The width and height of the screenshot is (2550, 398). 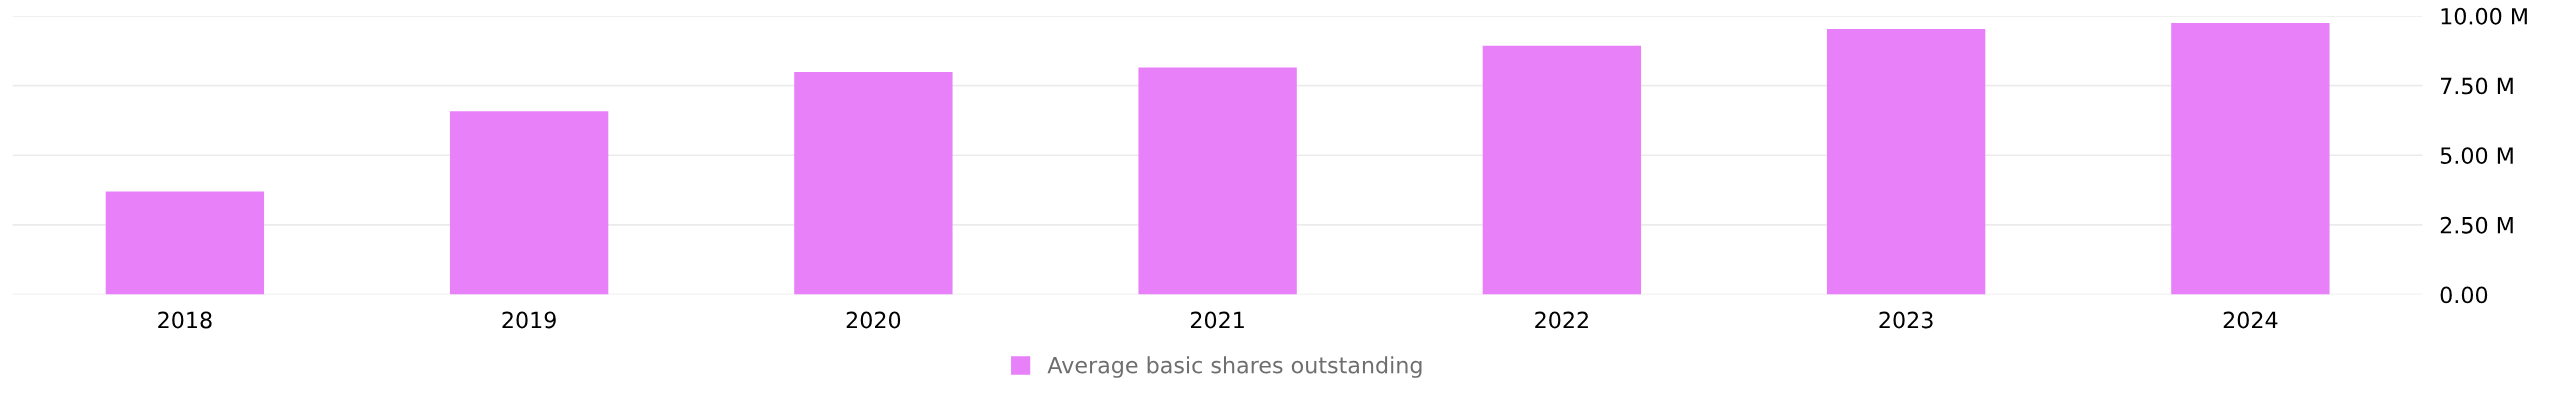 What do you see at coordinates (2476, 86) in the screenshot?
I see `y-tick-label: 7.50 M` at bounding box center [2476, 86].